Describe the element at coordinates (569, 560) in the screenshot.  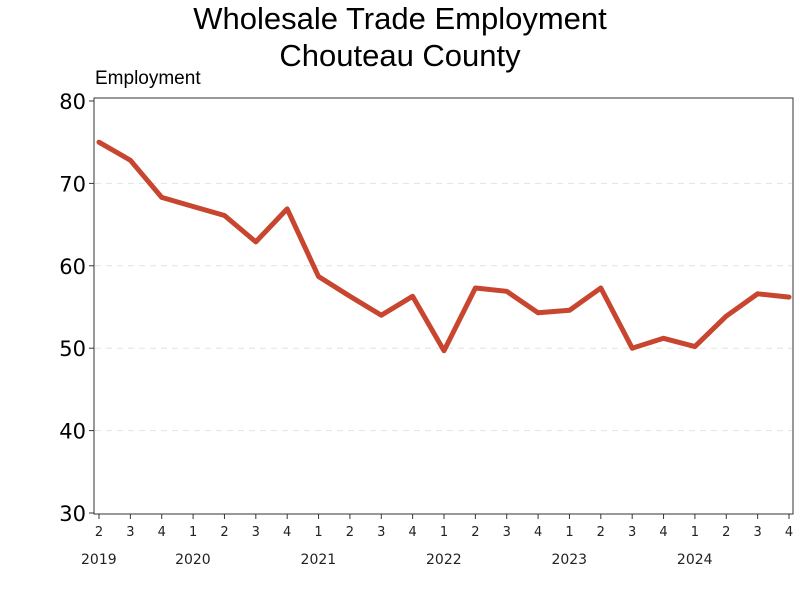
I see `x-year-label: 2023` at that location.